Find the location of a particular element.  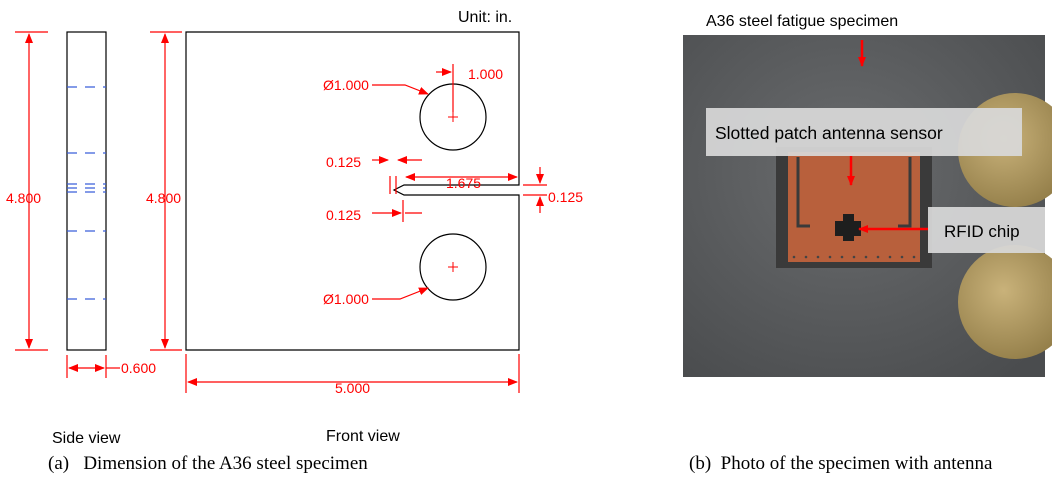

slot-length-label: 1.675 is located at coordinates (463, 183).